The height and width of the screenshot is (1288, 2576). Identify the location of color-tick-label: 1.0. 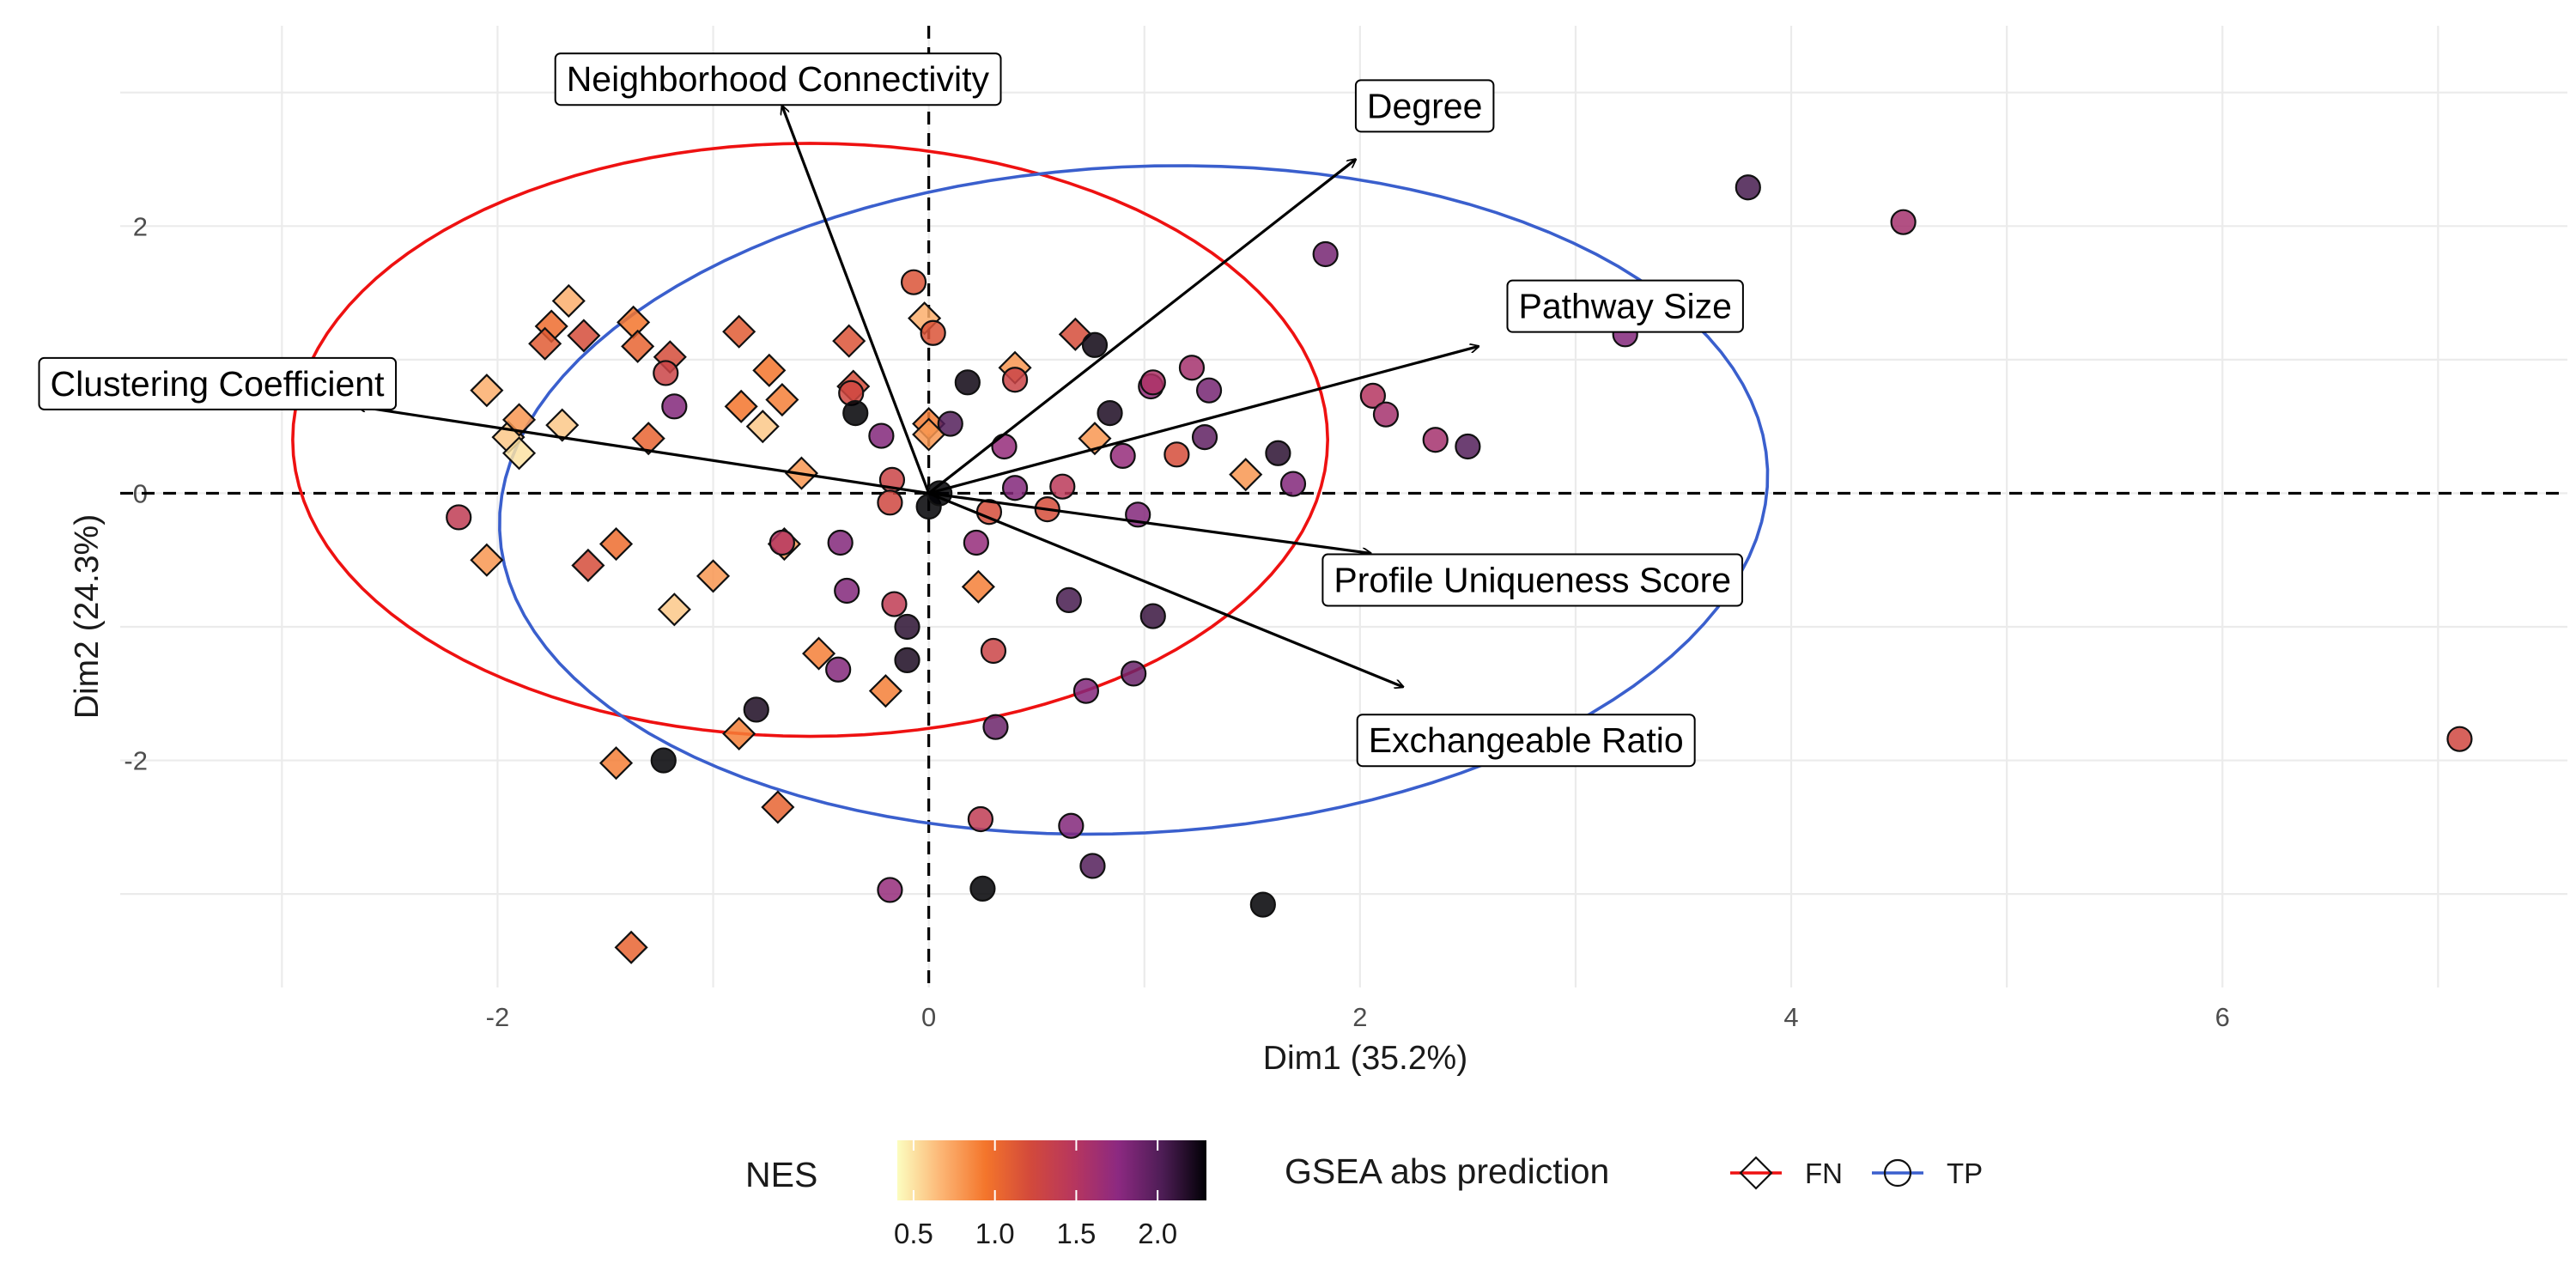
(995, 1233).